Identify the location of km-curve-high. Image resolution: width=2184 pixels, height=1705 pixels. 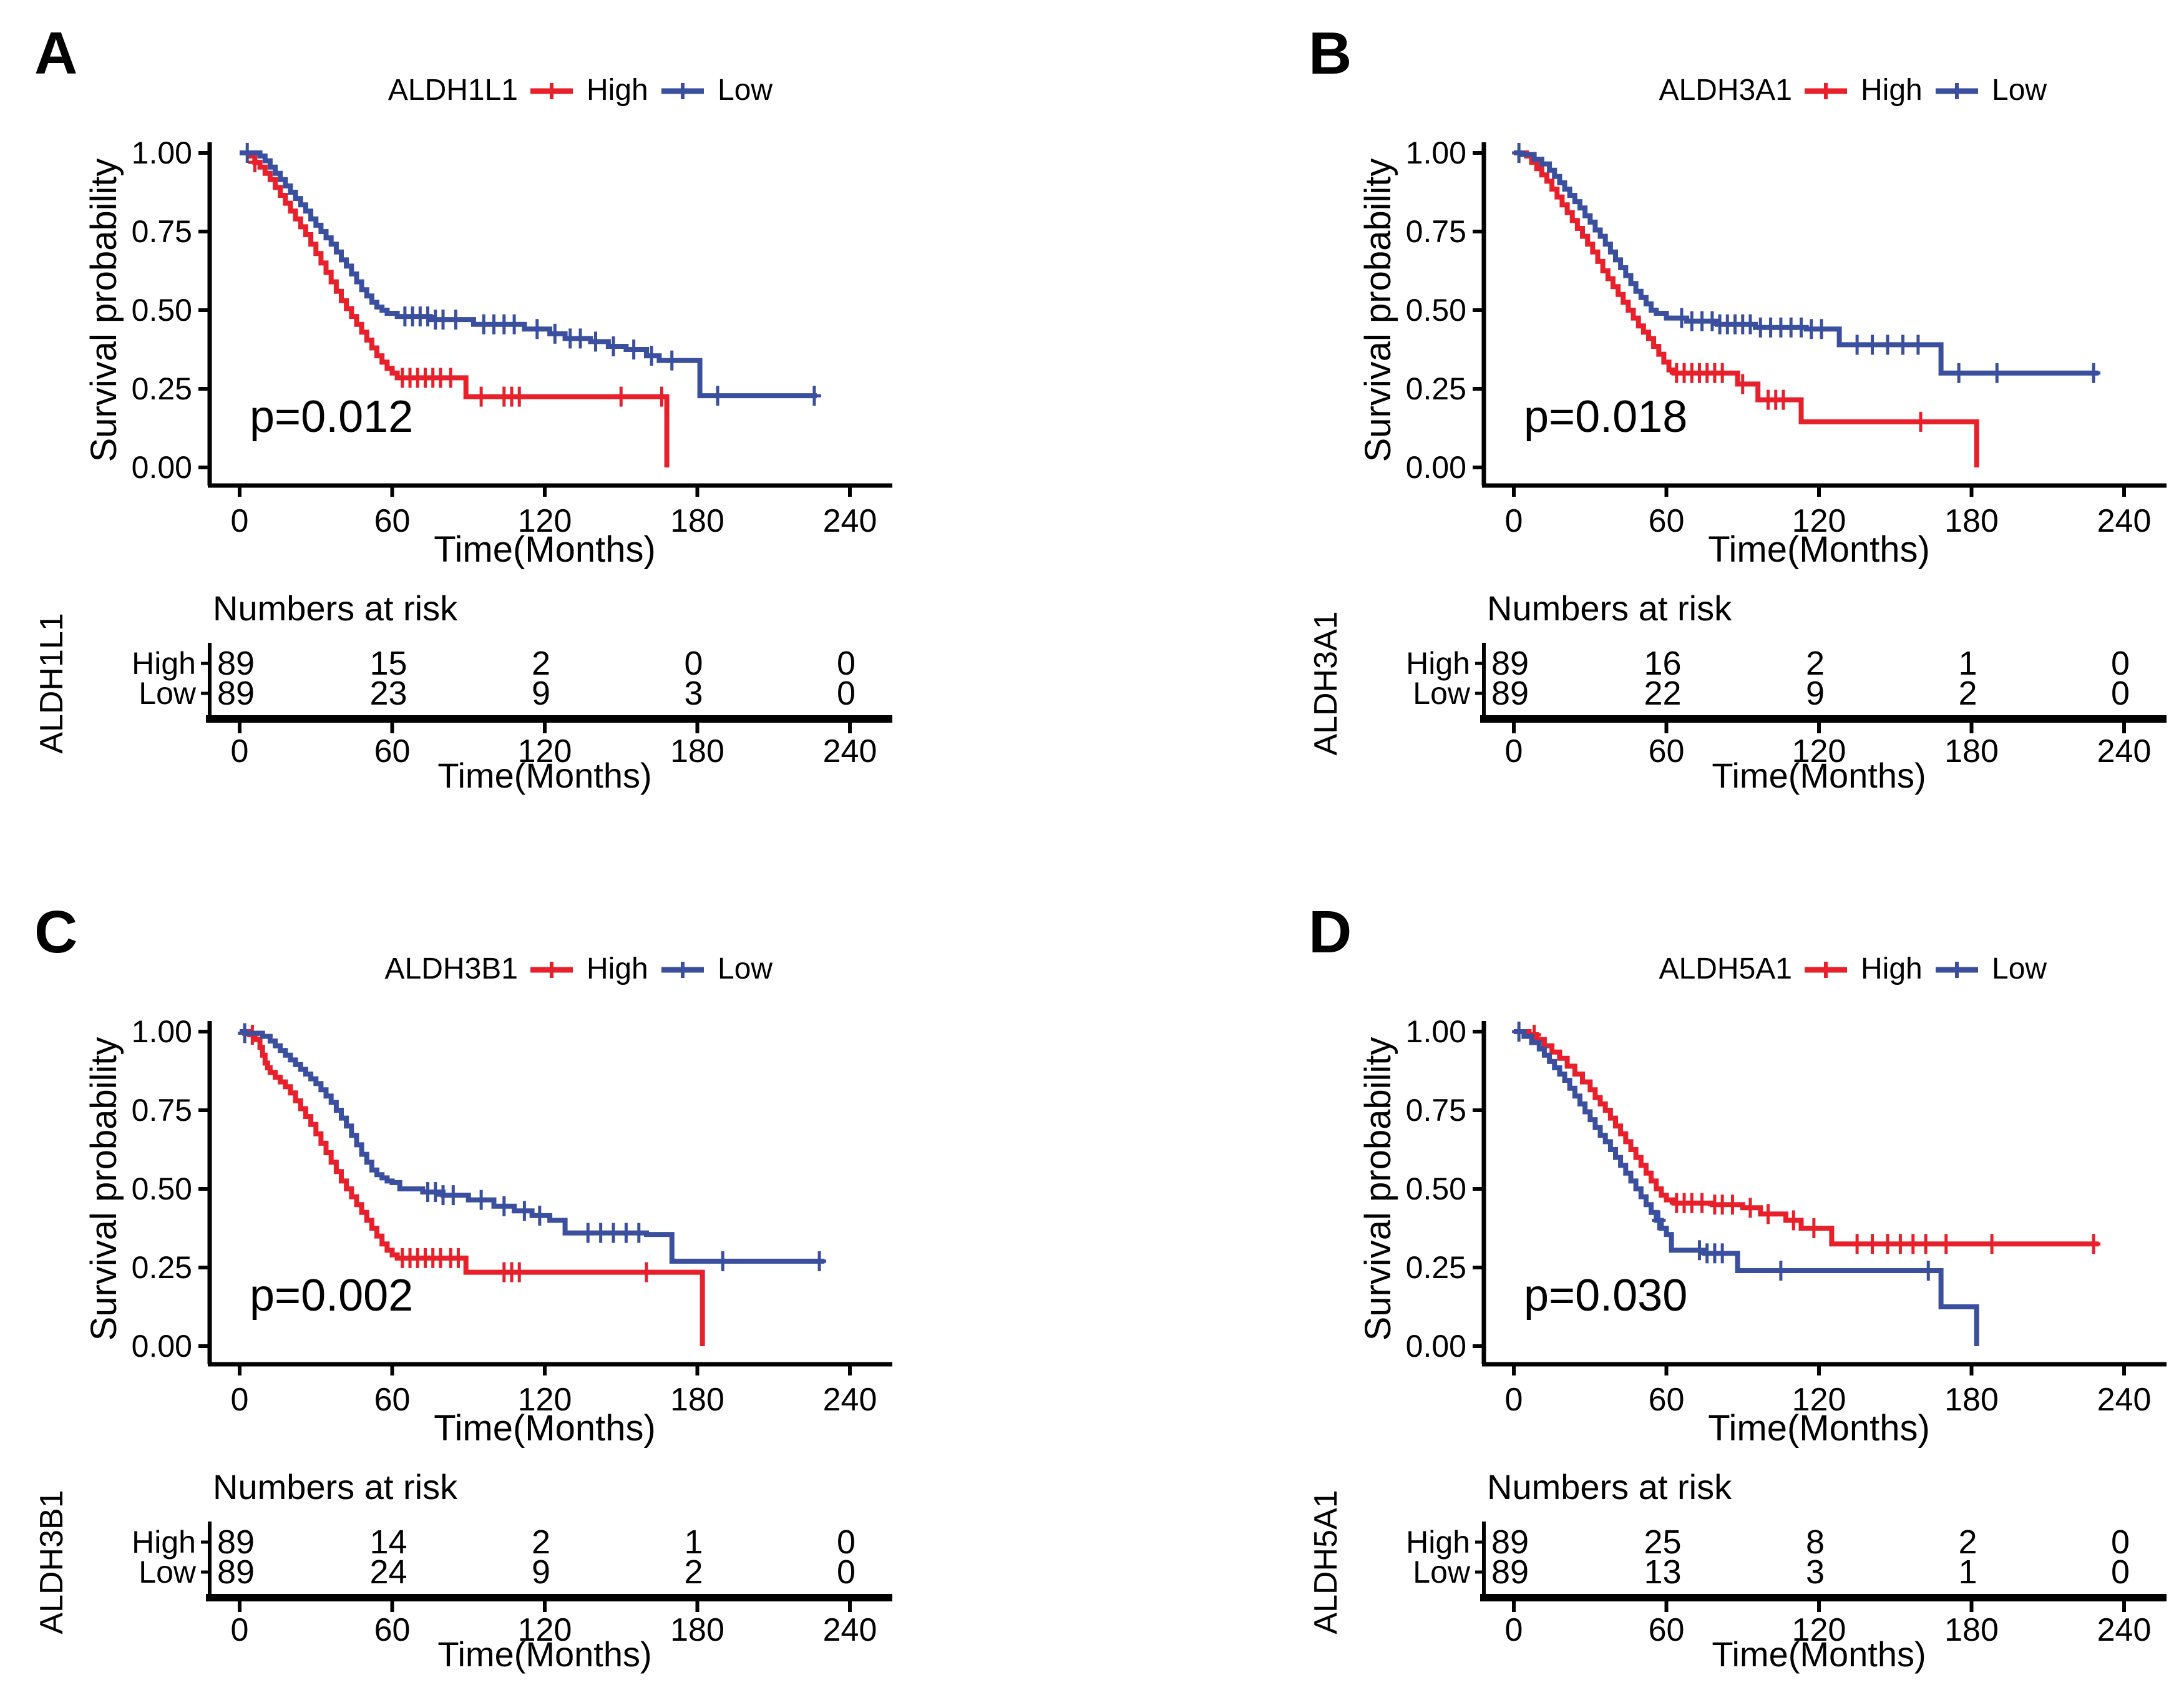
(1746, 308).